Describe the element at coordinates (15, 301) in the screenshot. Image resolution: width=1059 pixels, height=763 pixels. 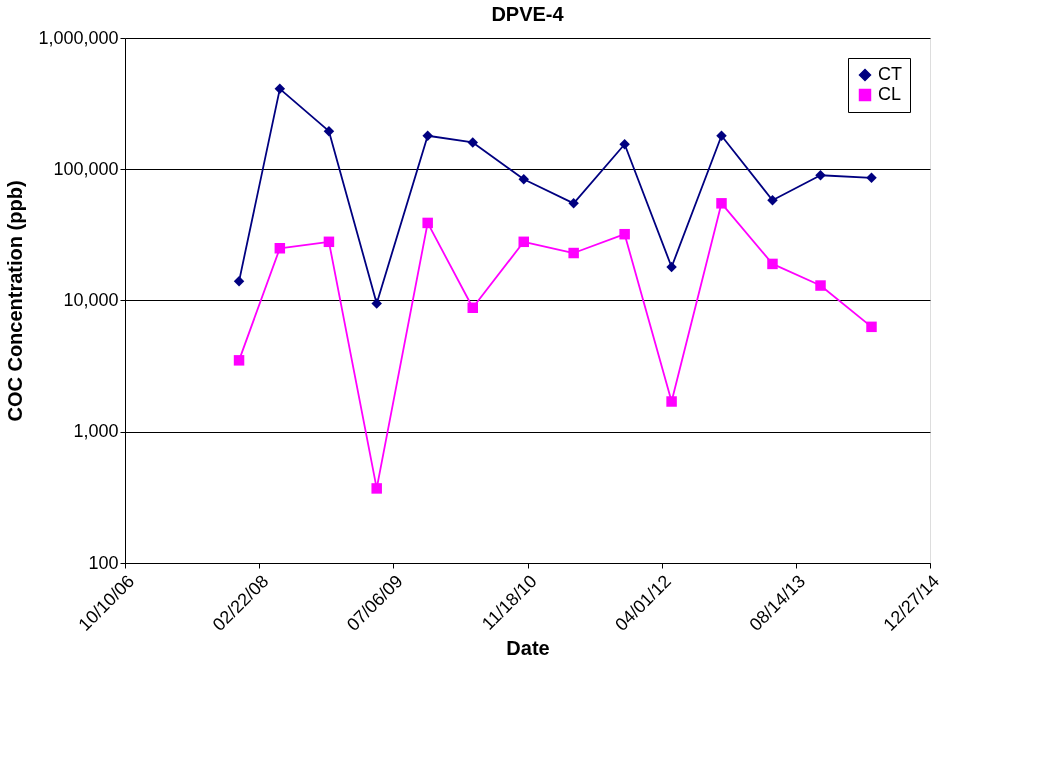
I see `y-axis-title: COC Concentration (ppb)` at that location.